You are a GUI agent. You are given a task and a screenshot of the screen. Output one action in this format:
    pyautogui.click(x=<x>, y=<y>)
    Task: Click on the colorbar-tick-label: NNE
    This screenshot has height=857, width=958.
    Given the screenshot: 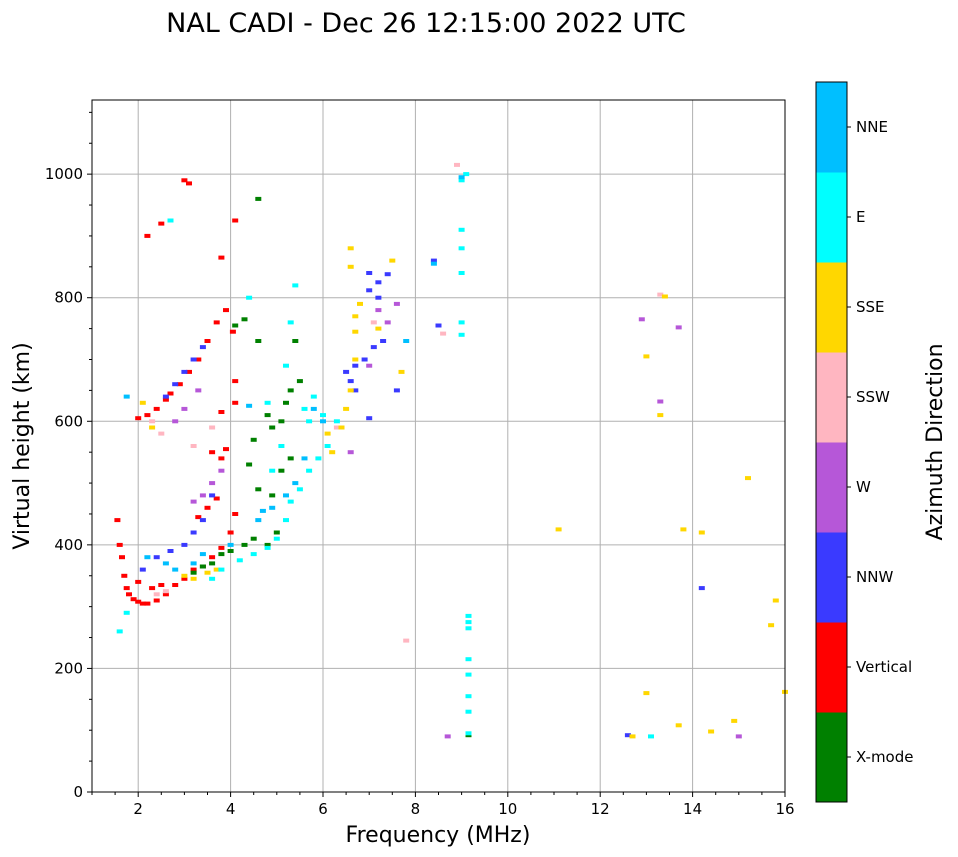 What is the action you would take?
    pyautogui.click(x=872, y=127)
    